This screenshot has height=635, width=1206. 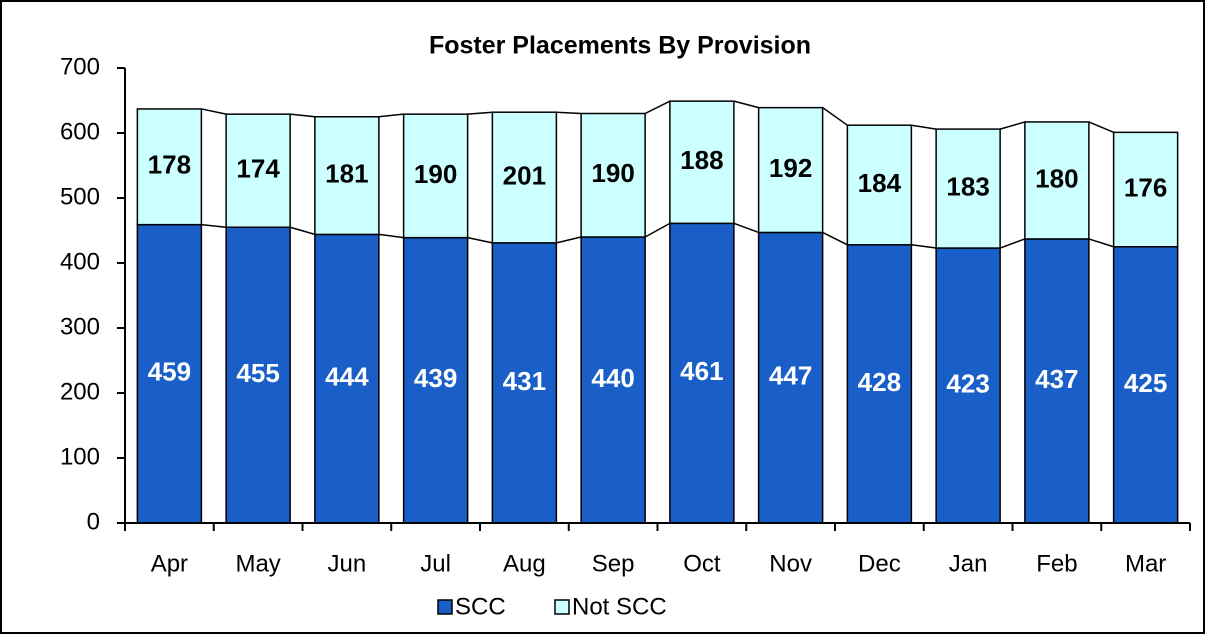 I want to click on data-label: 188, so click(x=701, y=160).